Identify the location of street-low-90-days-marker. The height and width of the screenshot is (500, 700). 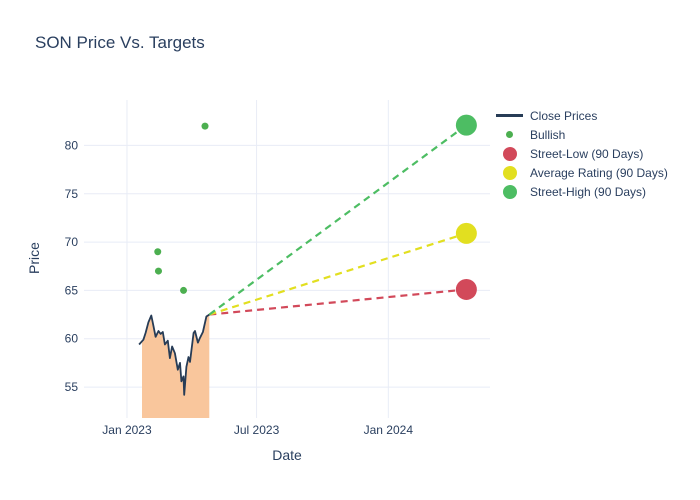
(466, 289).